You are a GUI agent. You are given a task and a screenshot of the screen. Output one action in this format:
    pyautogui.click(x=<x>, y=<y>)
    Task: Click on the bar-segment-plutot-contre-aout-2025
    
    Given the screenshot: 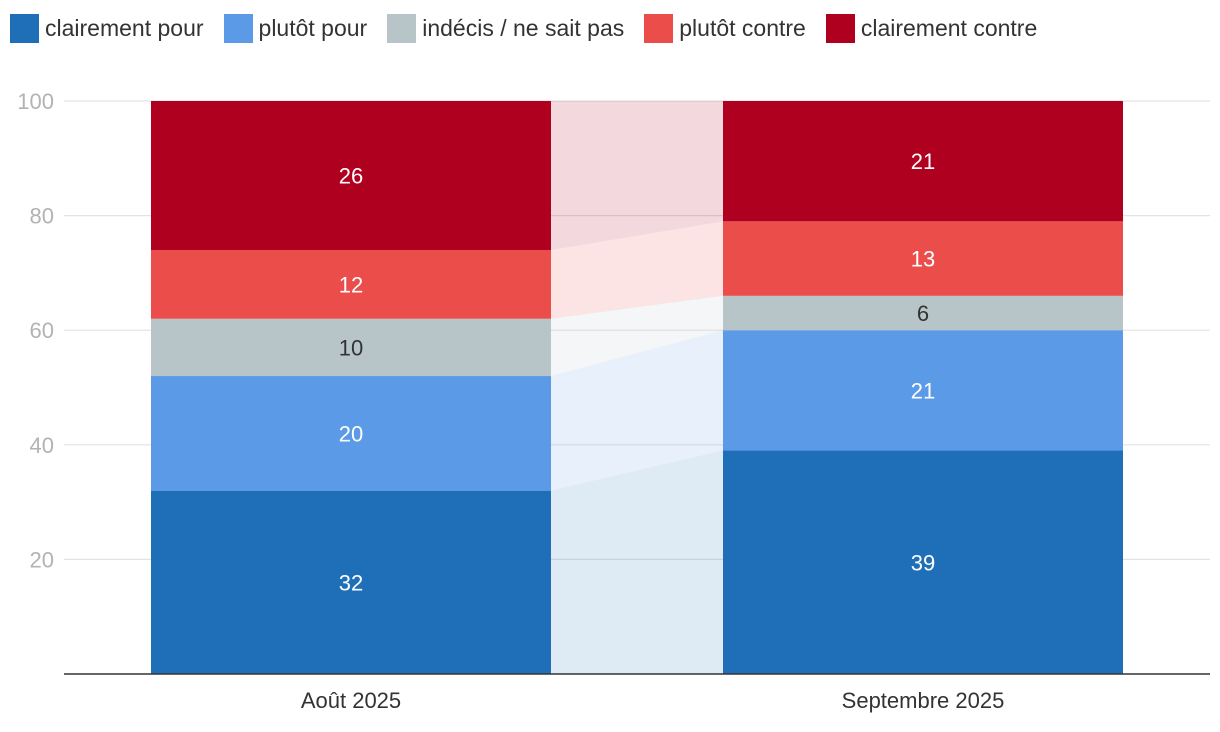 What is the action you would take?
    pyautogui.click(x=351, y=284)
    